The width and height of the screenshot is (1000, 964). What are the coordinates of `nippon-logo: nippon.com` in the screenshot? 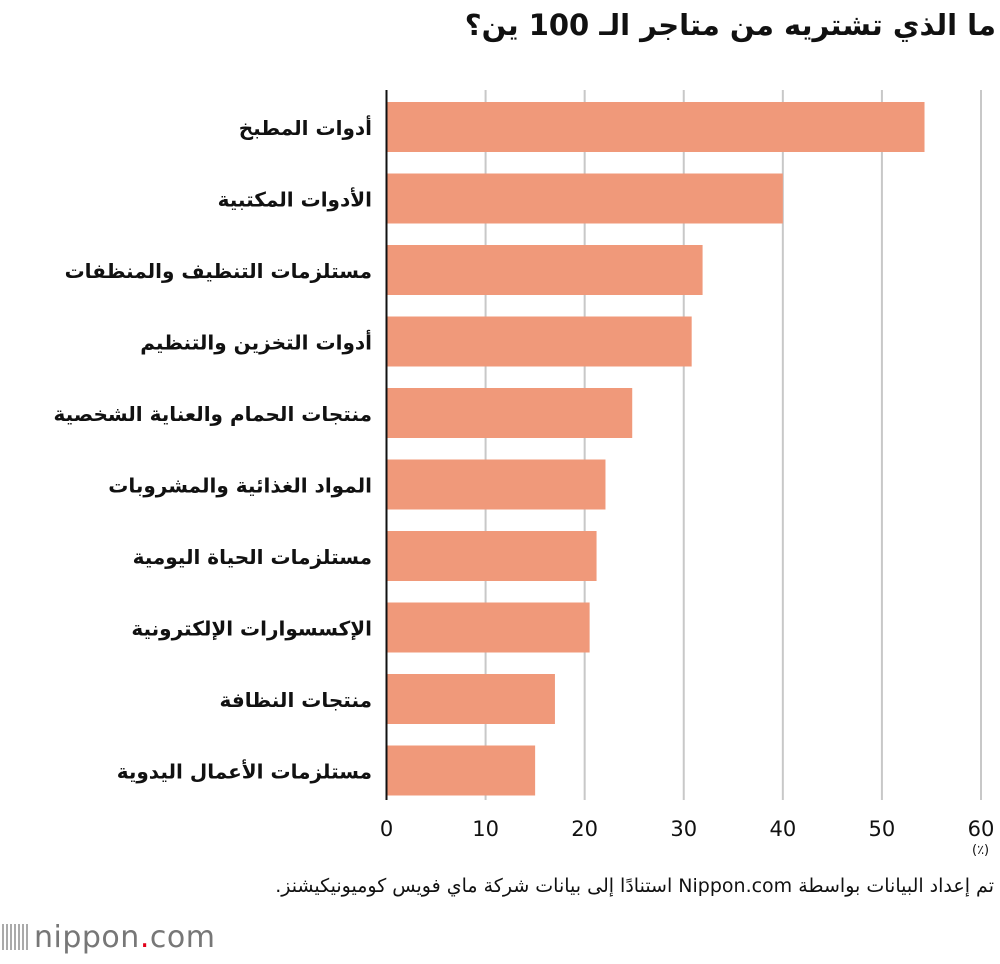 It's located at (108, 937).